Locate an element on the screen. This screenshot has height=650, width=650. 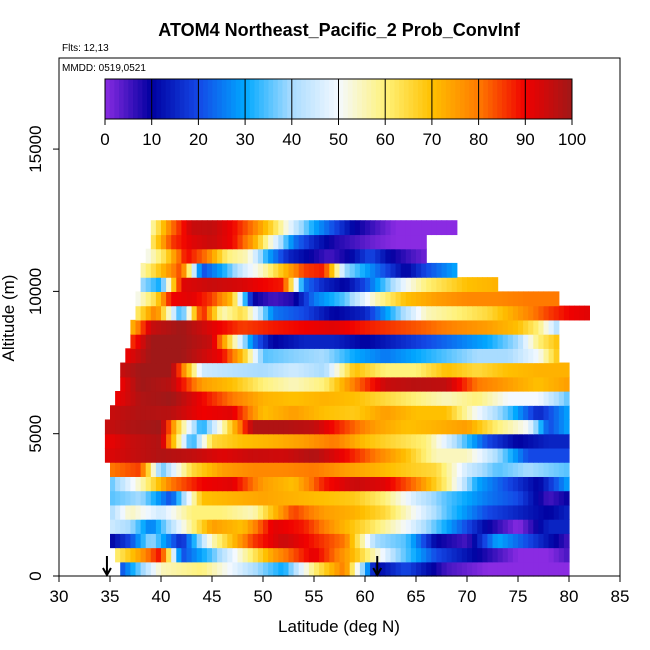
y-tick-label: 0 is located at coordinates (35, 575).